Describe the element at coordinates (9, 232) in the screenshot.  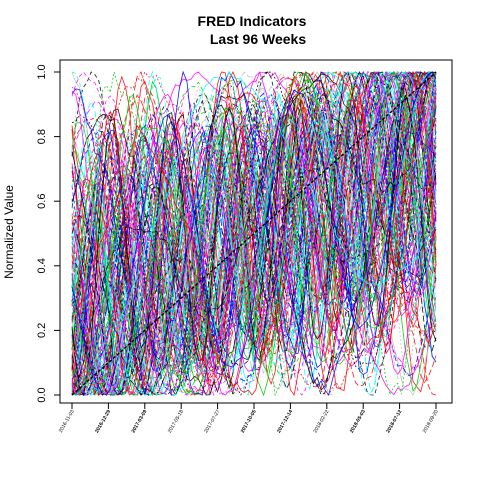
I see `y-axis-label: Normalized Value` at that location.